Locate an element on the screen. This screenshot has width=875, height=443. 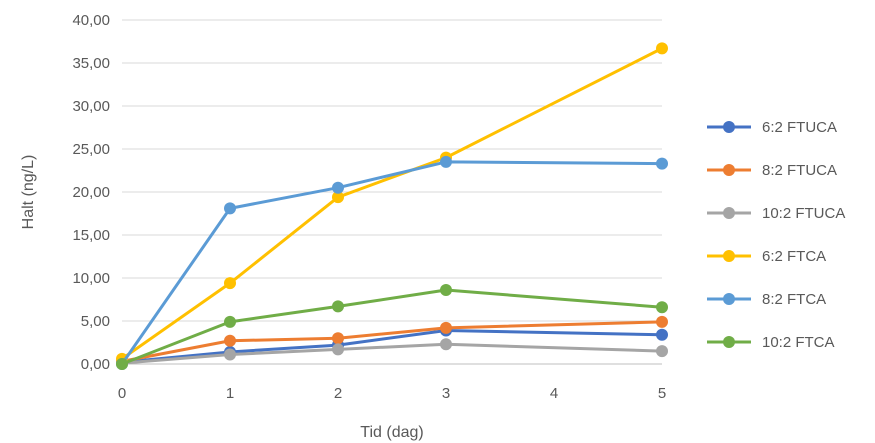
y-tick-label: 25,00 is located at coordinates (91, 149).